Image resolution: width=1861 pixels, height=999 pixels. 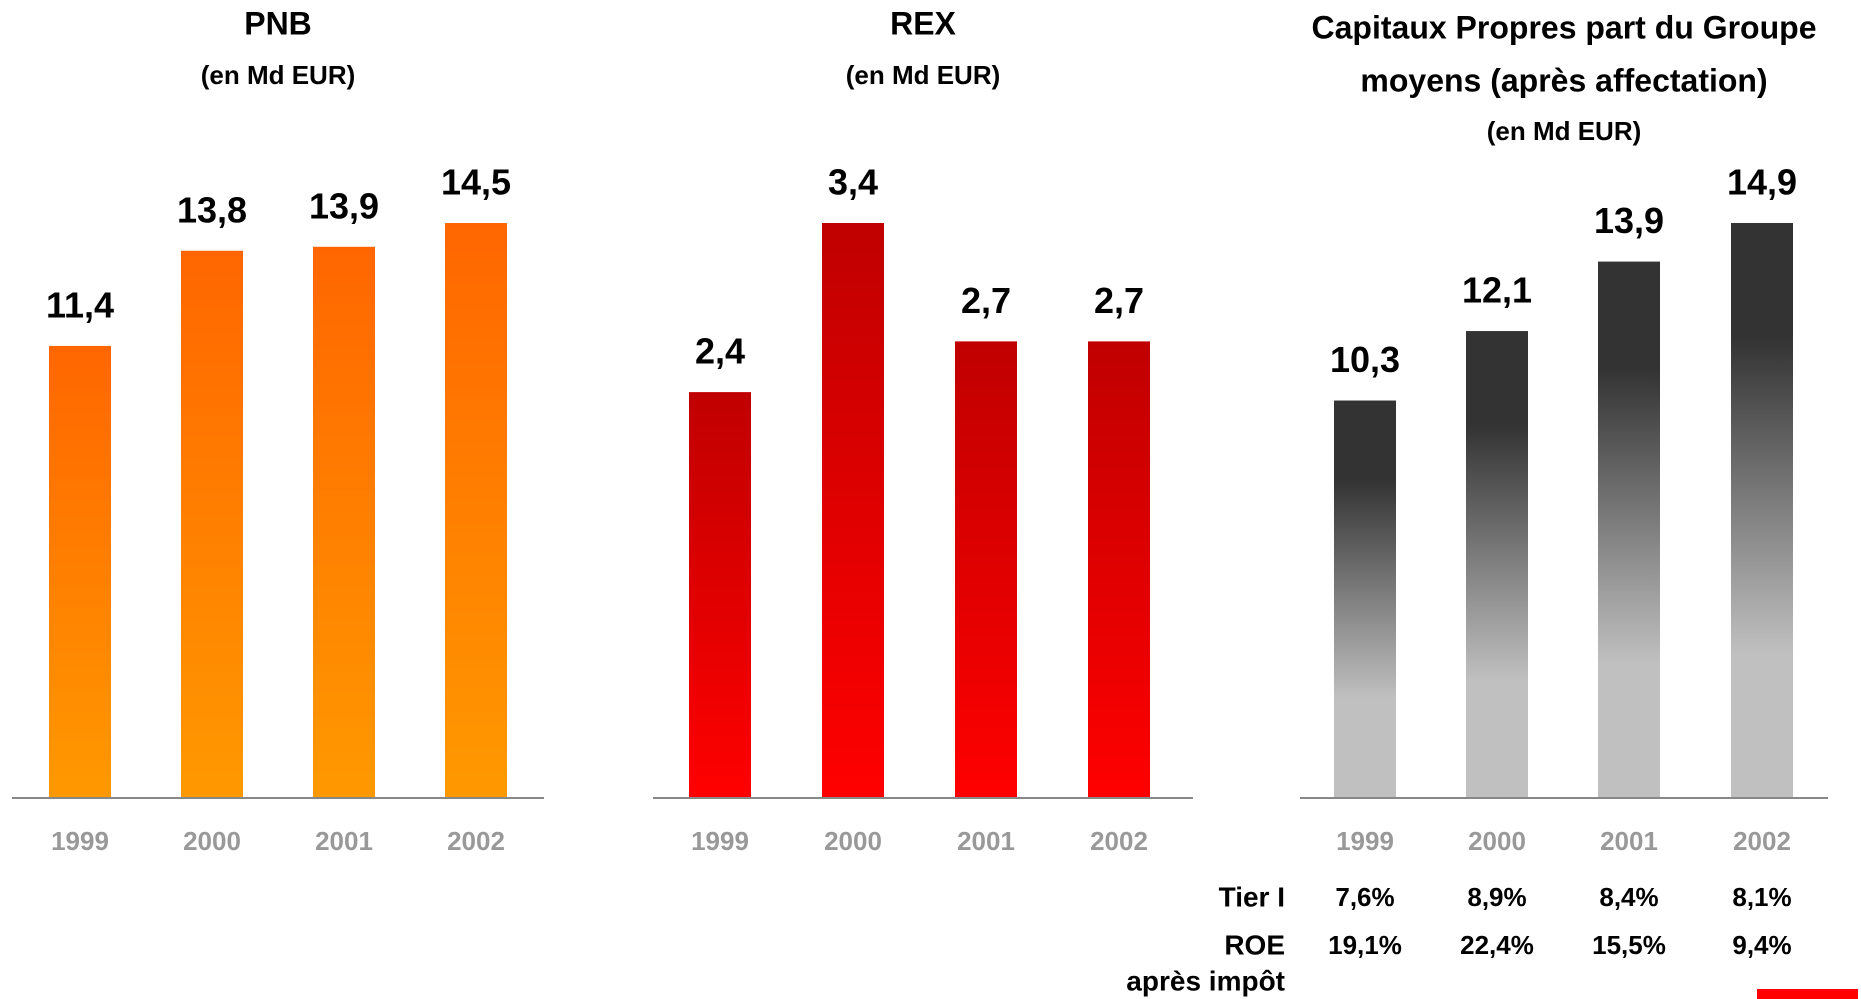 What do you see at coordinates (1365, 945) in the screenshot?
I see `table-cell: 19,1%` at bounding box center [1365, 945].